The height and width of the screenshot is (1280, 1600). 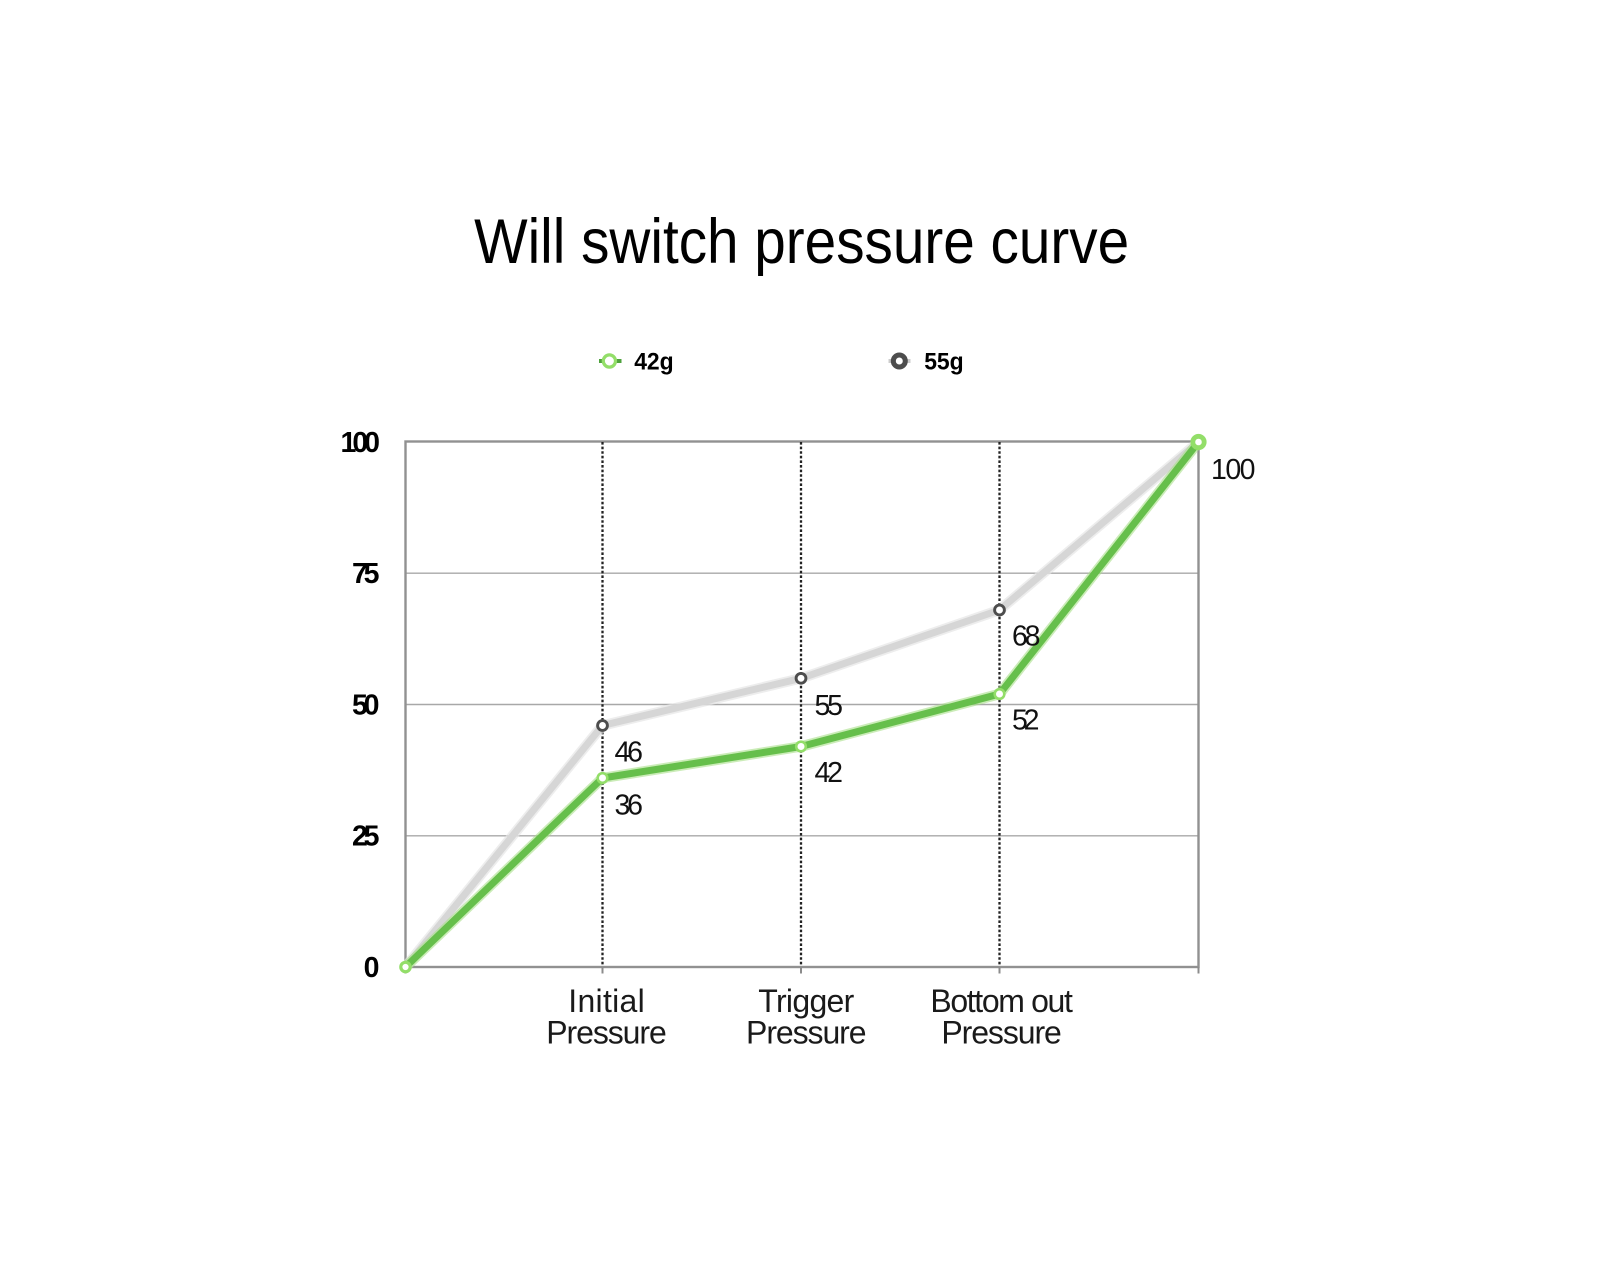 What do you see at coordinates (1026, 636) in the screenshot?
I see `svg-text: 68` at bounding box center [1026, 636].